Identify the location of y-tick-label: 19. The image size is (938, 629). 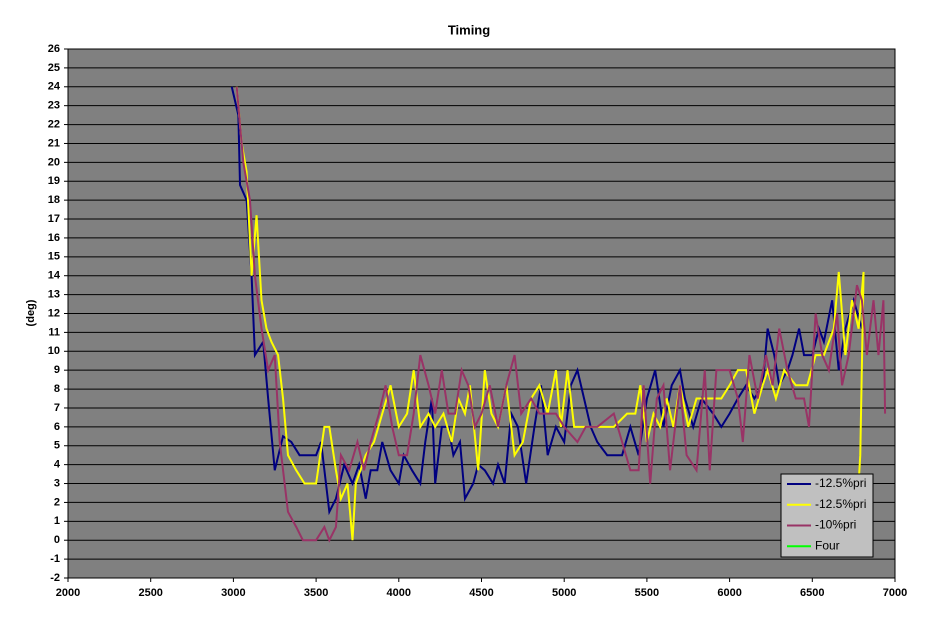
(54, 181).